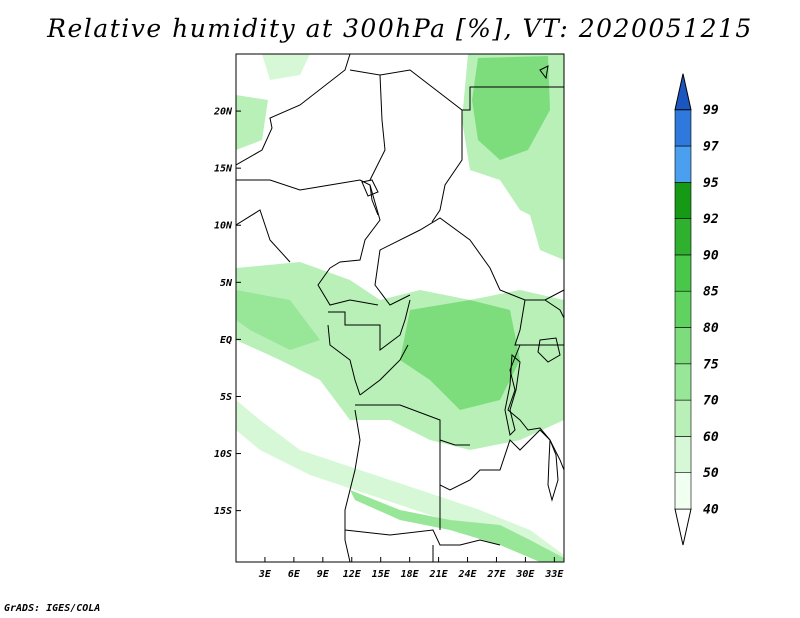 Image resolution: width=800 pixels, height=618 pixels. What do you see at coordinates (683, 92) in the screenshot?
I see `colorbar-above-arrow` at bounding box center [683, 92].